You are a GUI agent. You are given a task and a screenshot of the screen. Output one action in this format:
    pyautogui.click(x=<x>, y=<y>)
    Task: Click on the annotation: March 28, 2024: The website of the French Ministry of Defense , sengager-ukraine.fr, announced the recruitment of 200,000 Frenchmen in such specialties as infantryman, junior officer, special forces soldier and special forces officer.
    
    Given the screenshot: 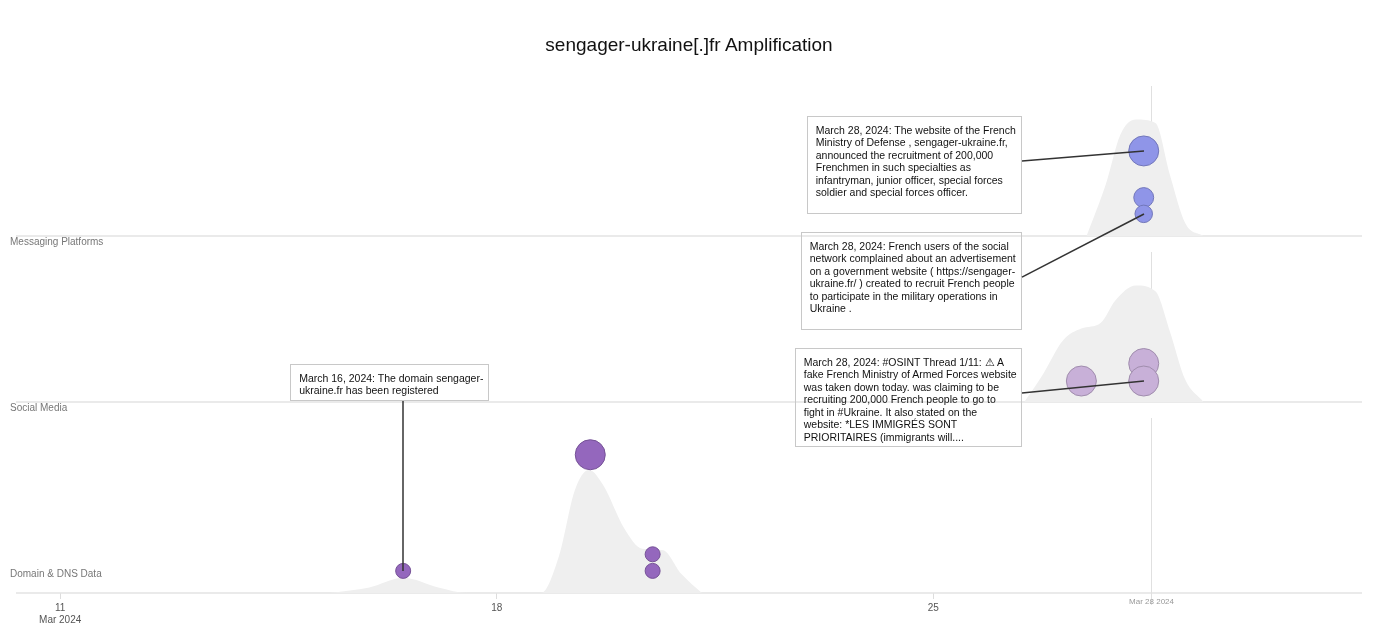 What is the action you would take?
    pyautogui.click(x=914, y=164)
    